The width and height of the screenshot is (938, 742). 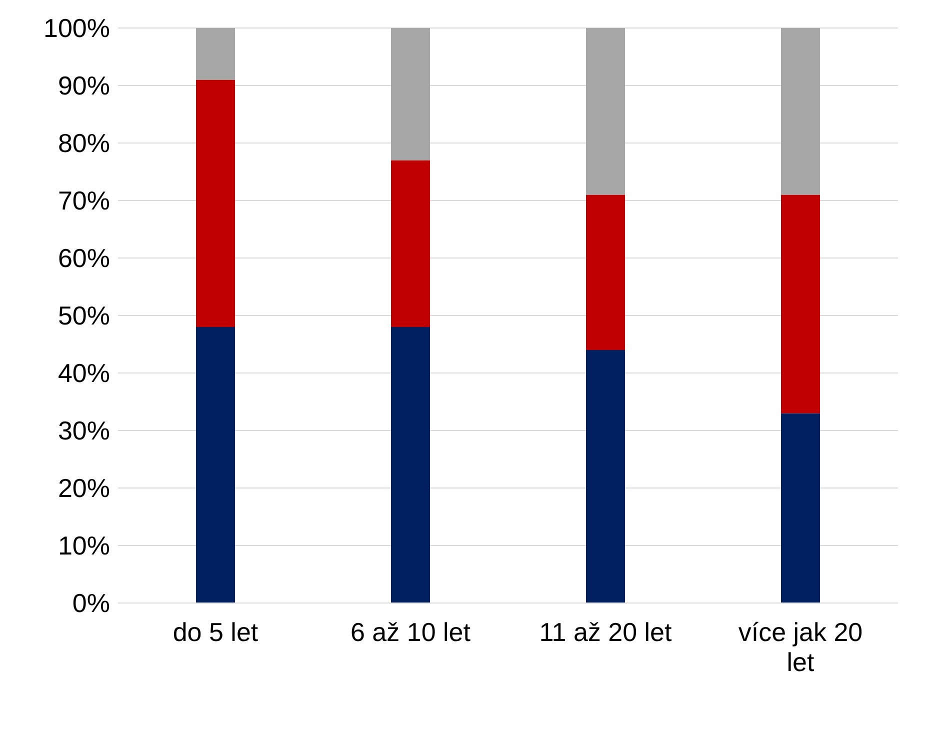 What do you see at coordinates (606, 632) in the screenshot?
I see `x-tick-label: 11 až 20 let` at bounding box center [606, 632].